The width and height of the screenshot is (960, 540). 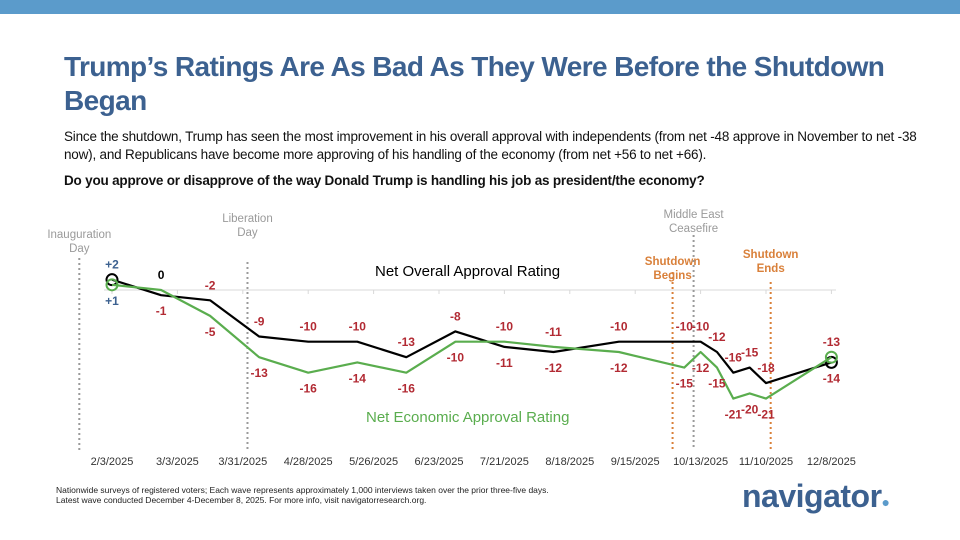 What do you see at coordinates (112, 265) in the screenshot?
I see `data-label: +2` at bounding box center [112, 265].